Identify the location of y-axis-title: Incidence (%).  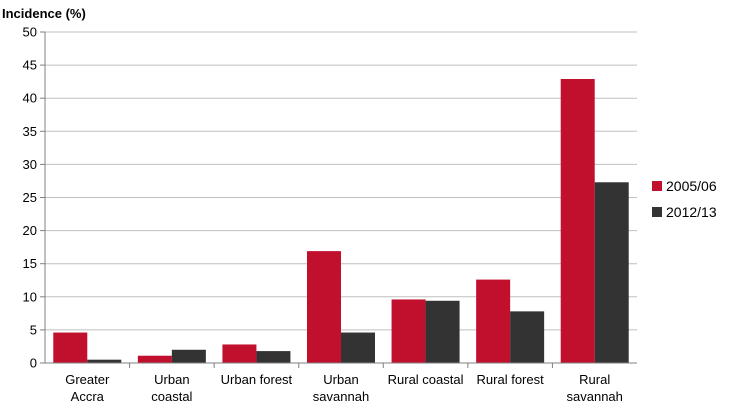
(44, 13).